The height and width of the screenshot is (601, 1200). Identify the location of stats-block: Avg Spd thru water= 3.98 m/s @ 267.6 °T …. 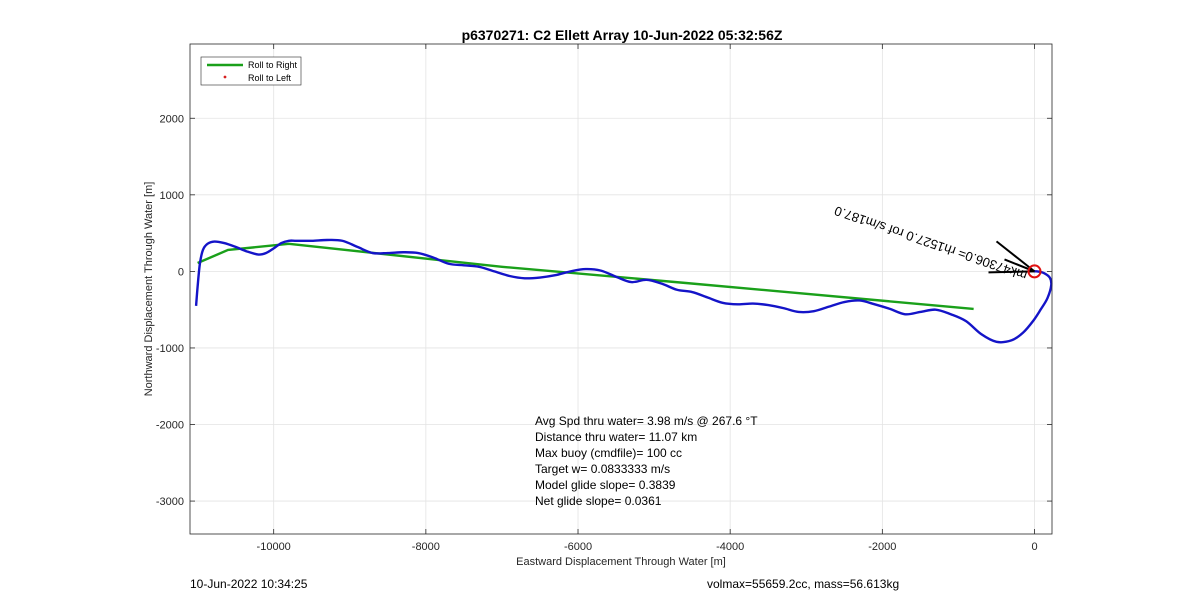
(646, 461).